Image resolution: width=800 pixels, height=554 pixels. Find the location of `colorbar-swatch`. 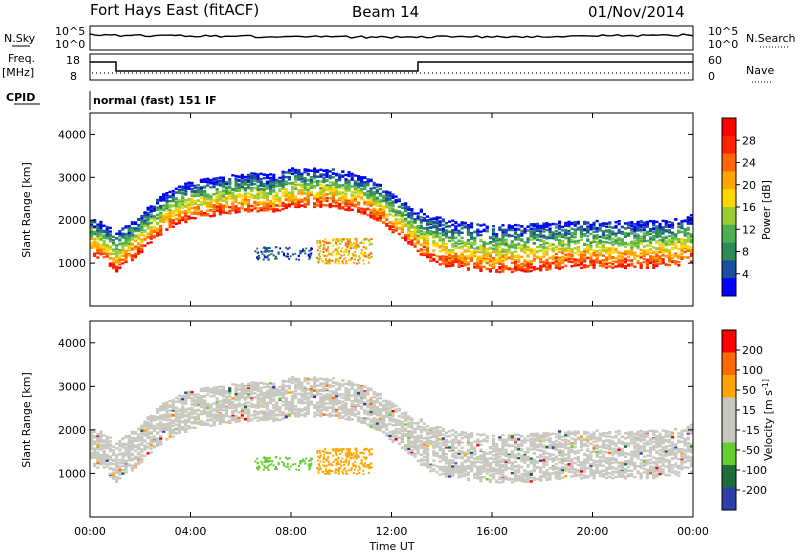

colorbar-swatch is located at coordinates (729, 162).